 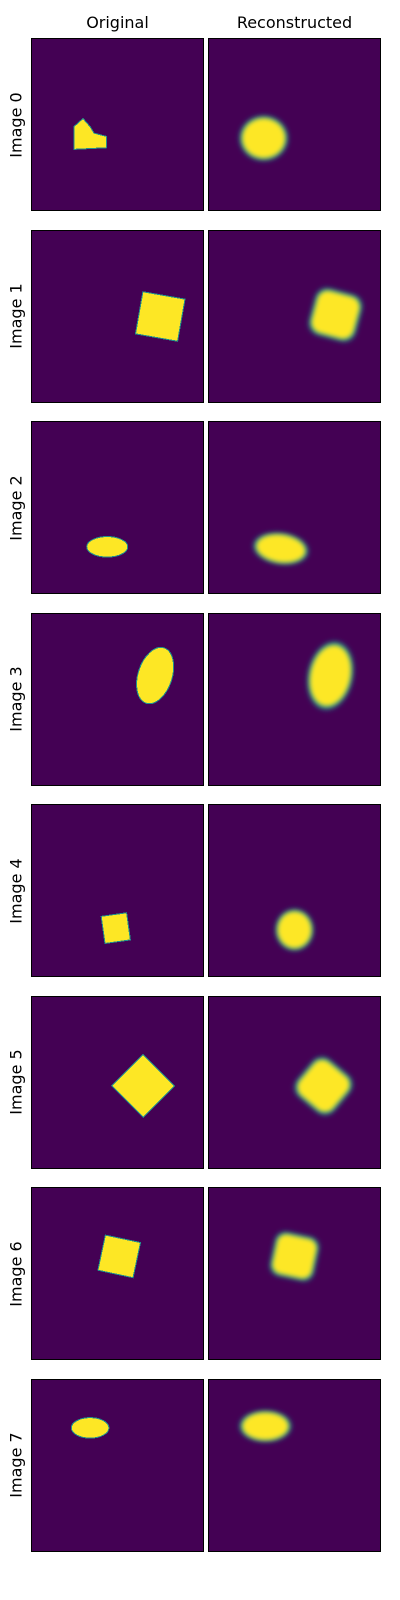 What do you see at coordinates (16, 316) in the screenshot?
I see `row-label-text: Image 1` at bounding box center [16, 316].